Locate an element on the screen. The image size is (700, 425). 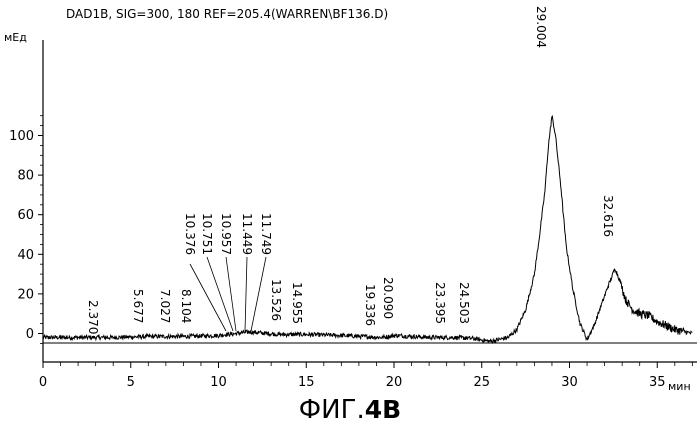
y-tick-label: 80 is located at coordinates (25, 176).